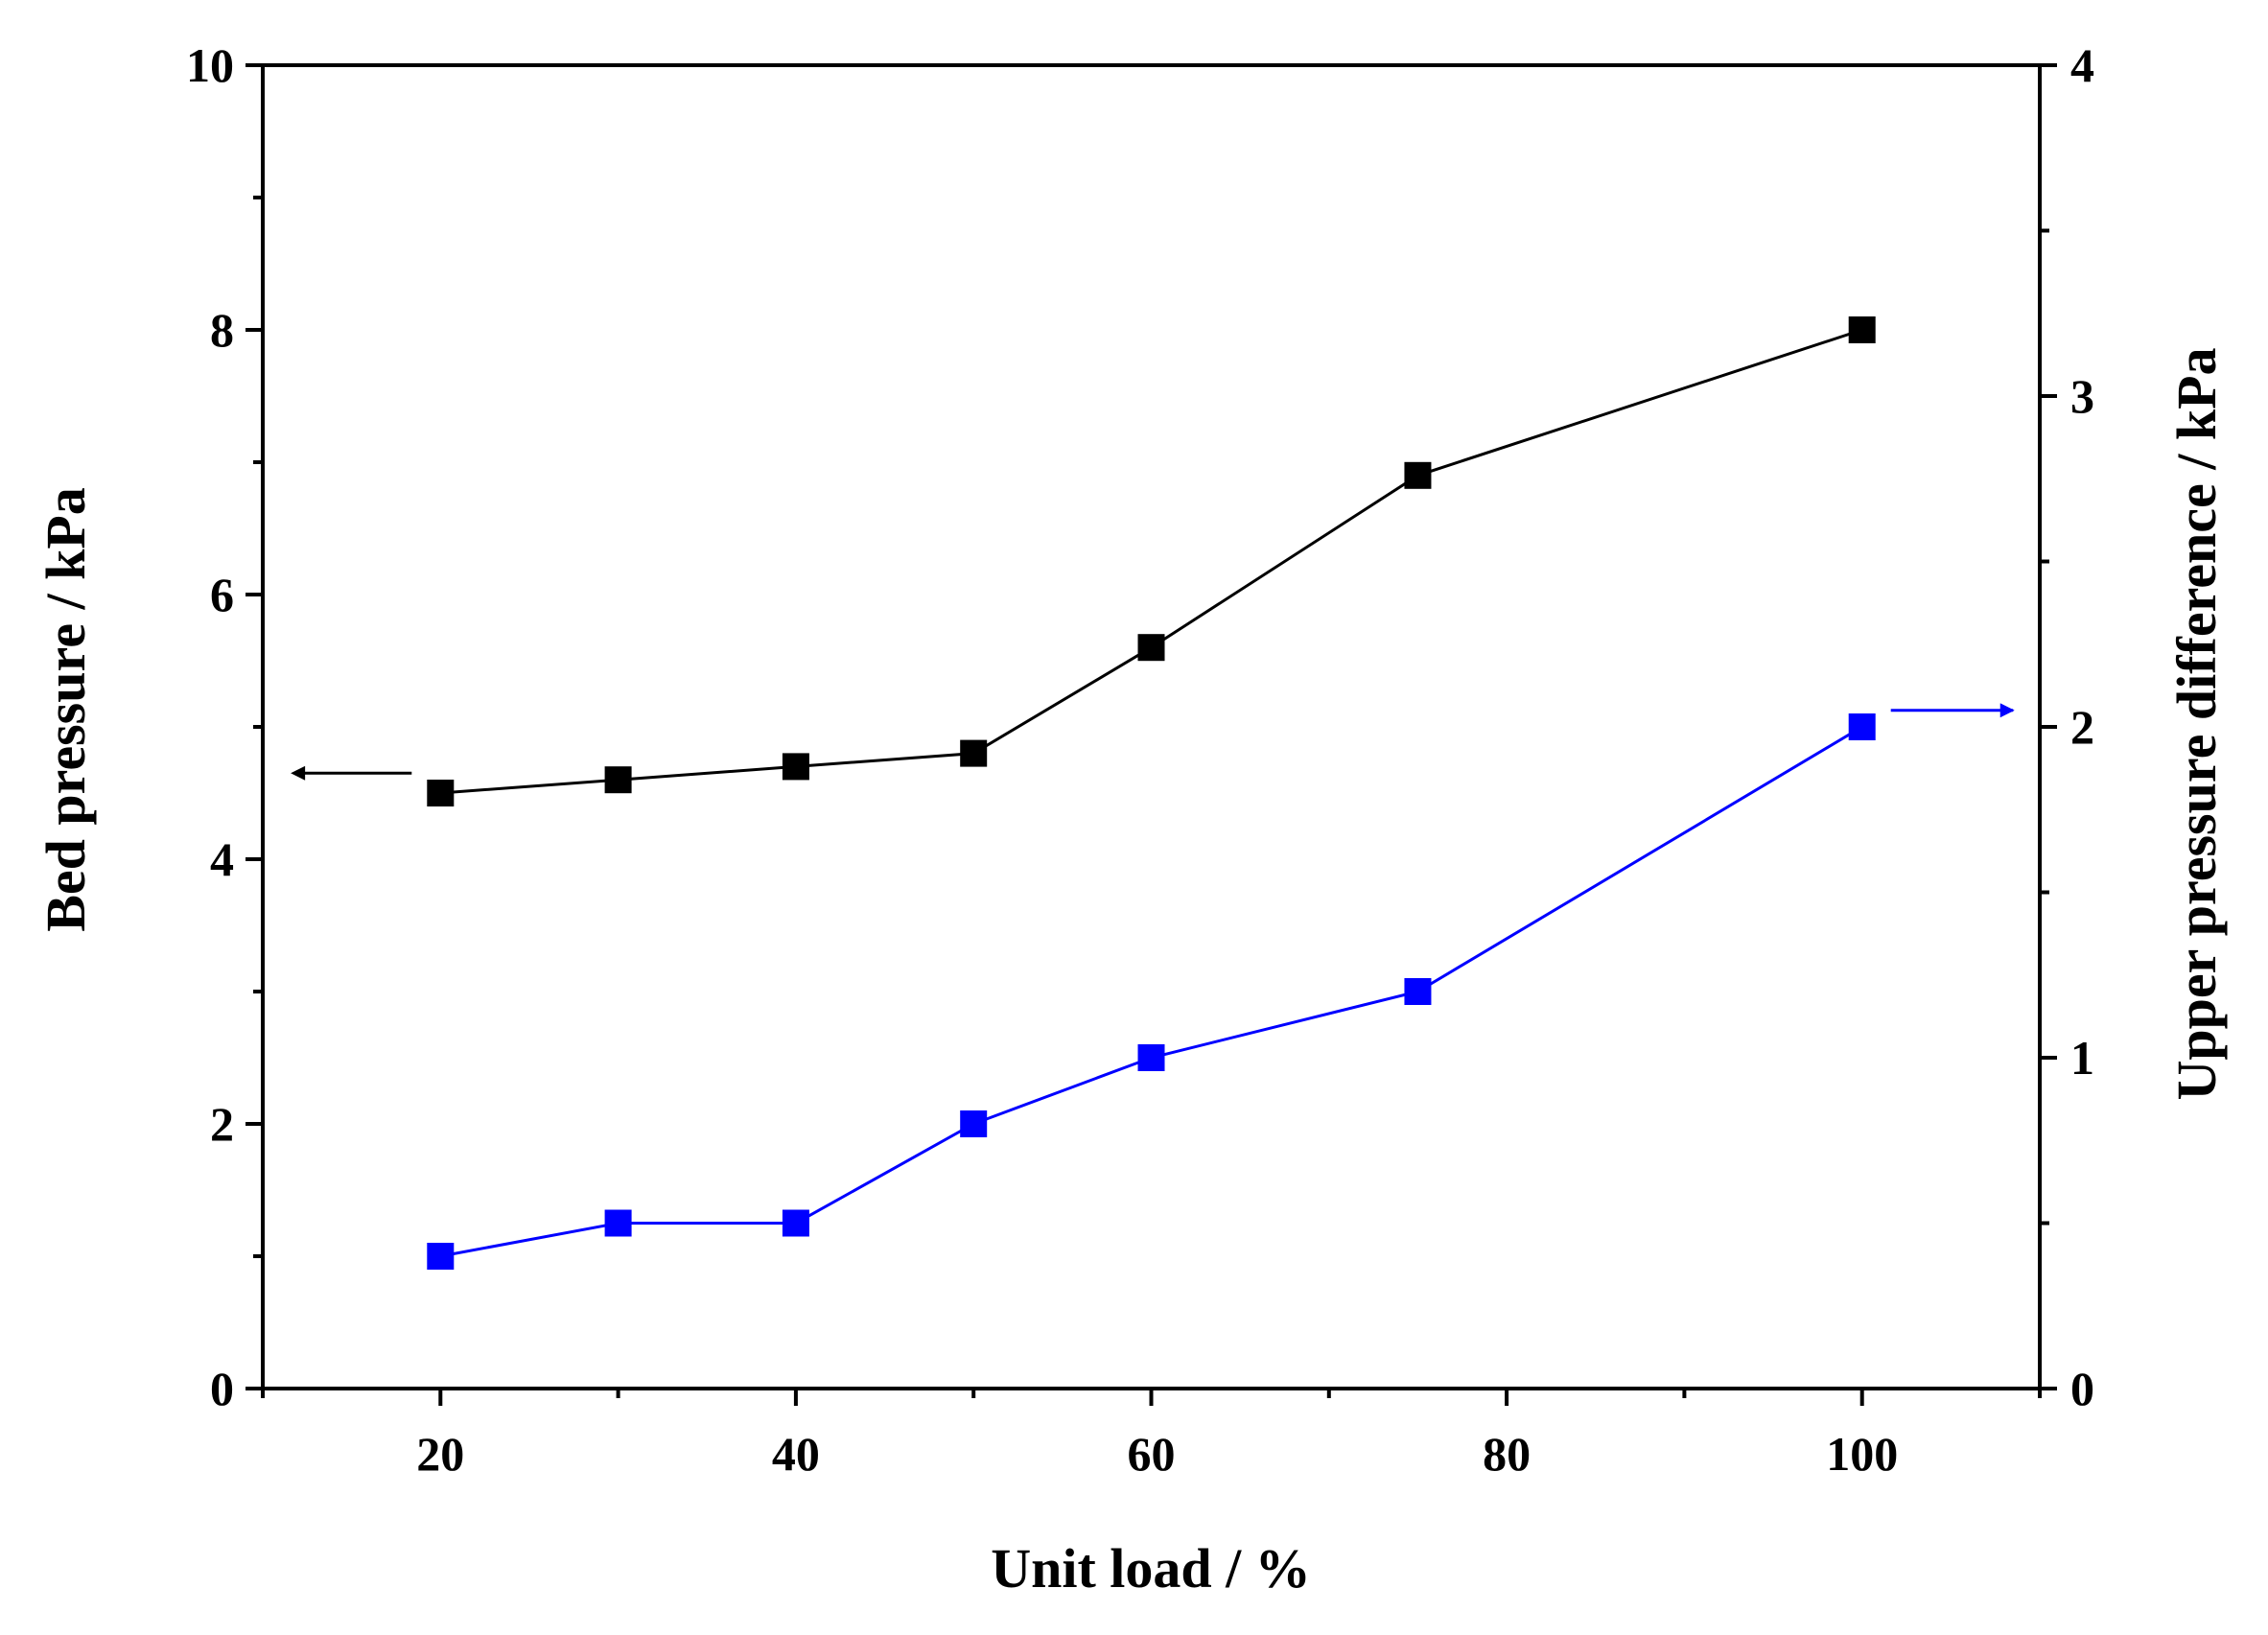  I want to click on y2-tick-label: 3, so click(2082, 396).